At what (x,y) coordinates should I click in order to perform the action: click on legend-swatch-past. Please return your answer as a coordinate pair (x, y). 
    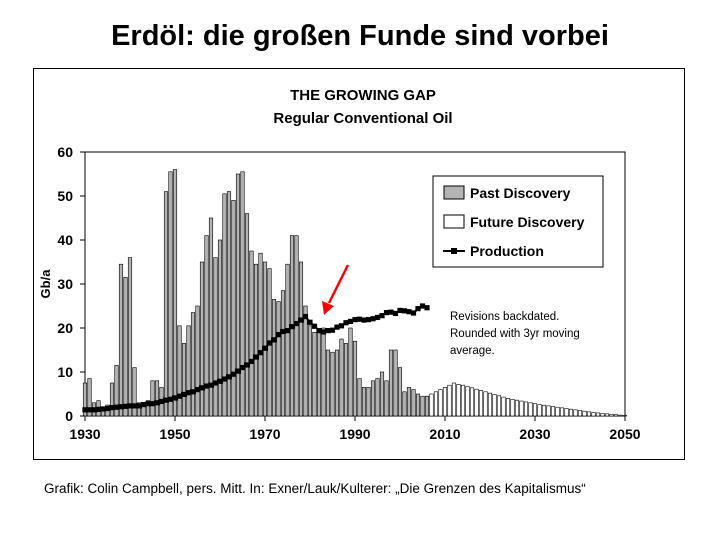
    Looking at the image, I should click on (454, 192).